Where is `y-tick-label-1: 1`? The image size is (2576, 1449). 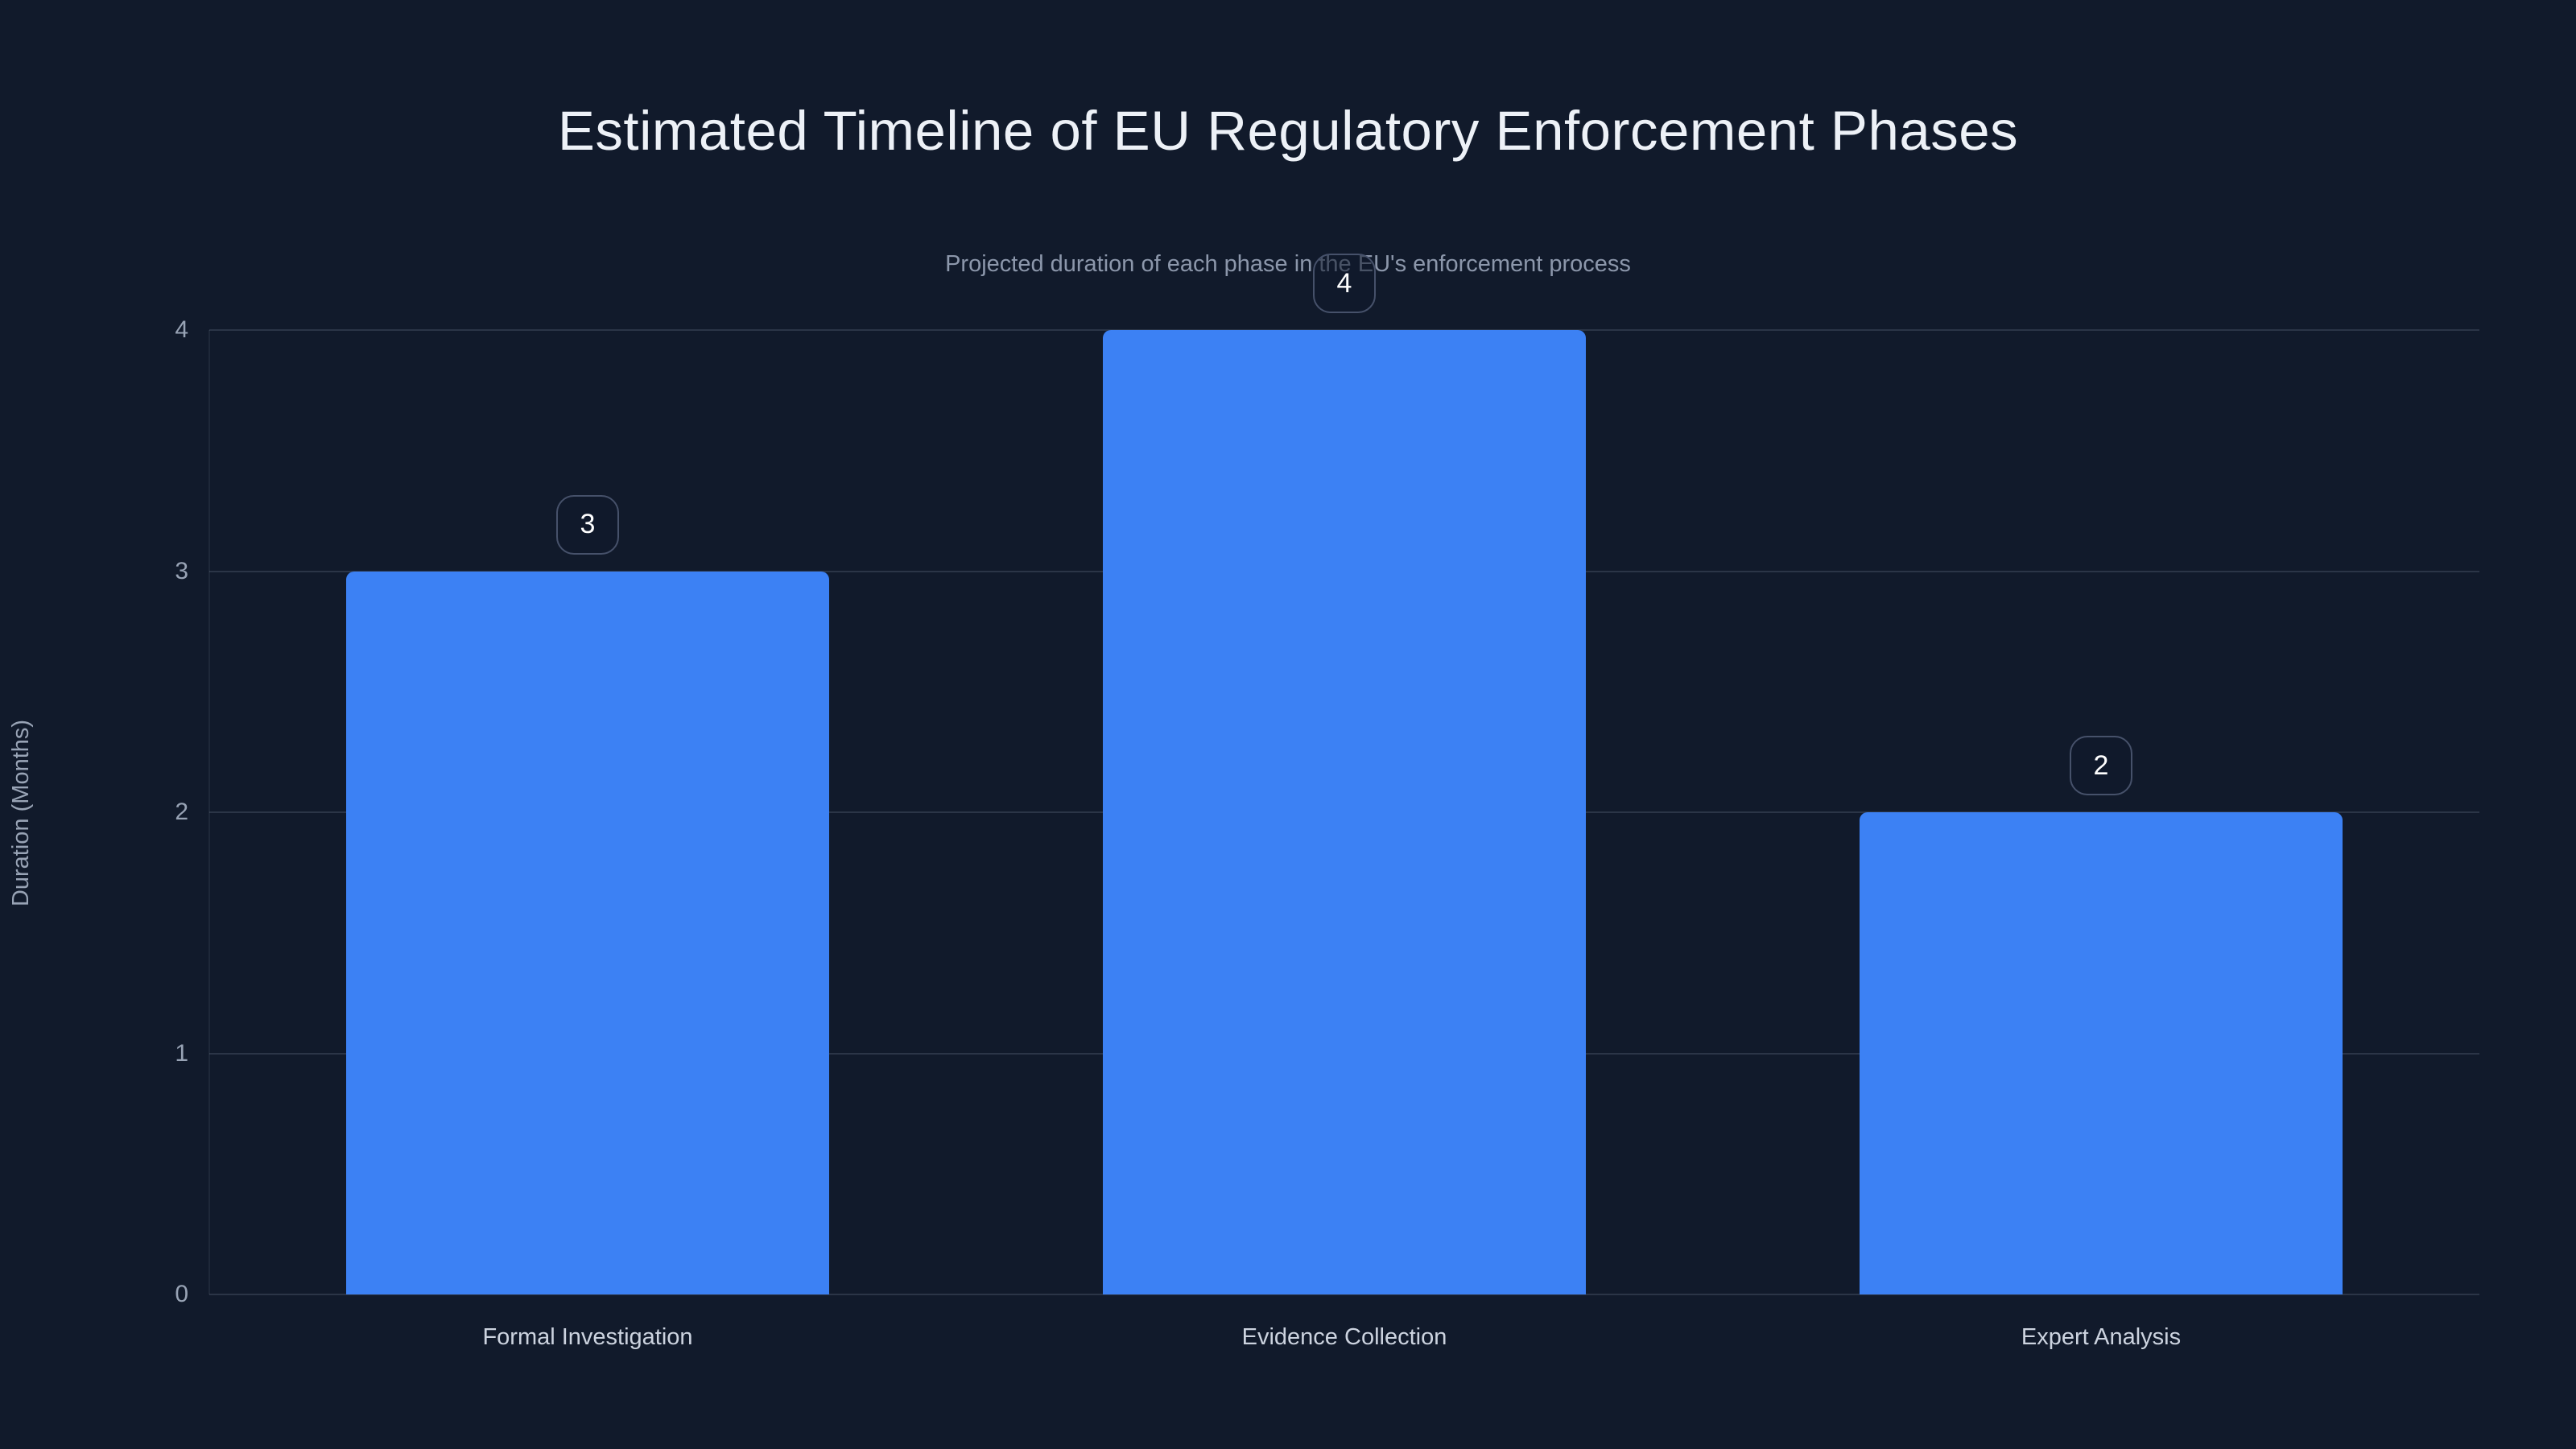
y-tick-label-1: 1 is located at coordinates (181, 1053).